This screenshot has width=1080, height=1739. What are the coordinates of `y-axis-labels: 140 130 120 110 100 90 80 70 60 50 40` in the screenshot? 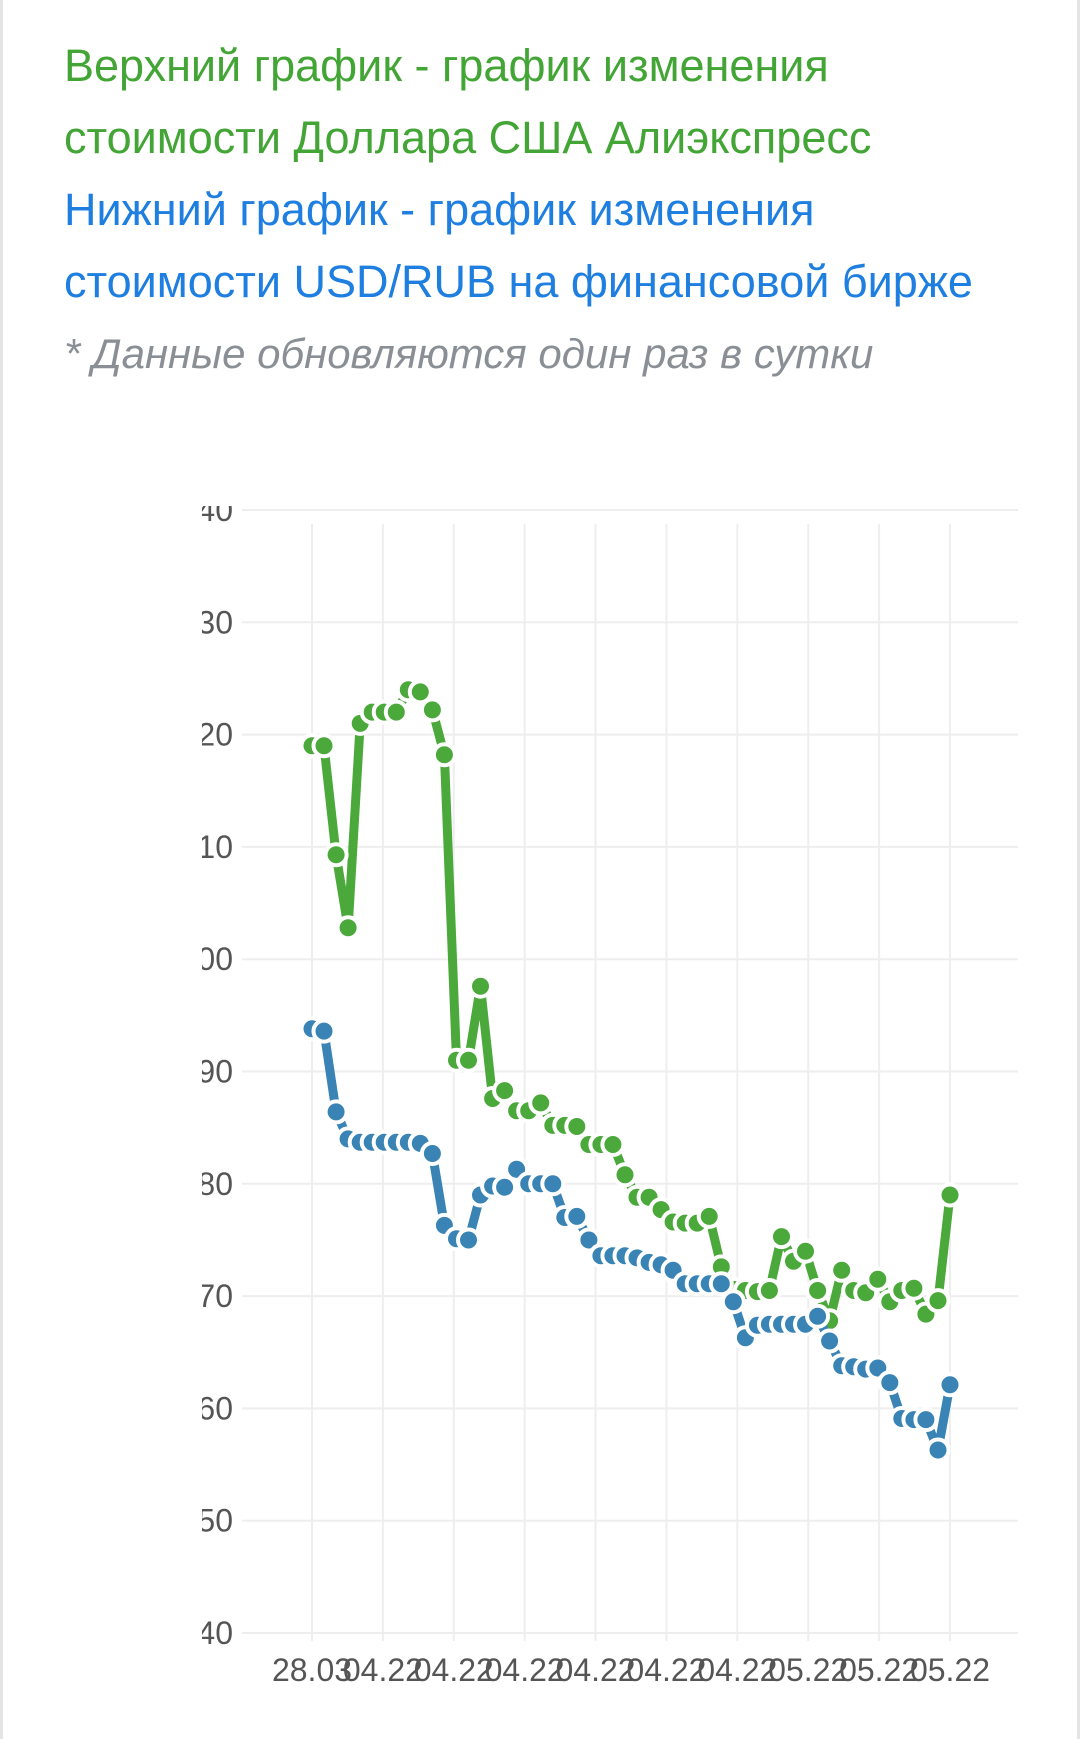 It's located at (206, 1071).